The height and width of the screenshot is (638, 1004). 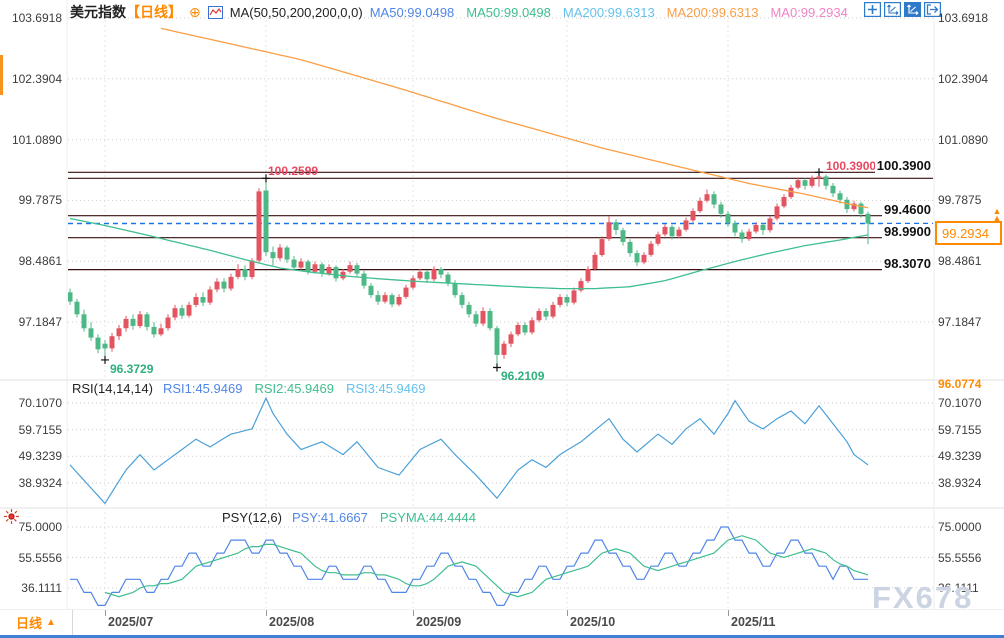 I want to click on period-button: 日线 ▲, so click(x=36, y=622).